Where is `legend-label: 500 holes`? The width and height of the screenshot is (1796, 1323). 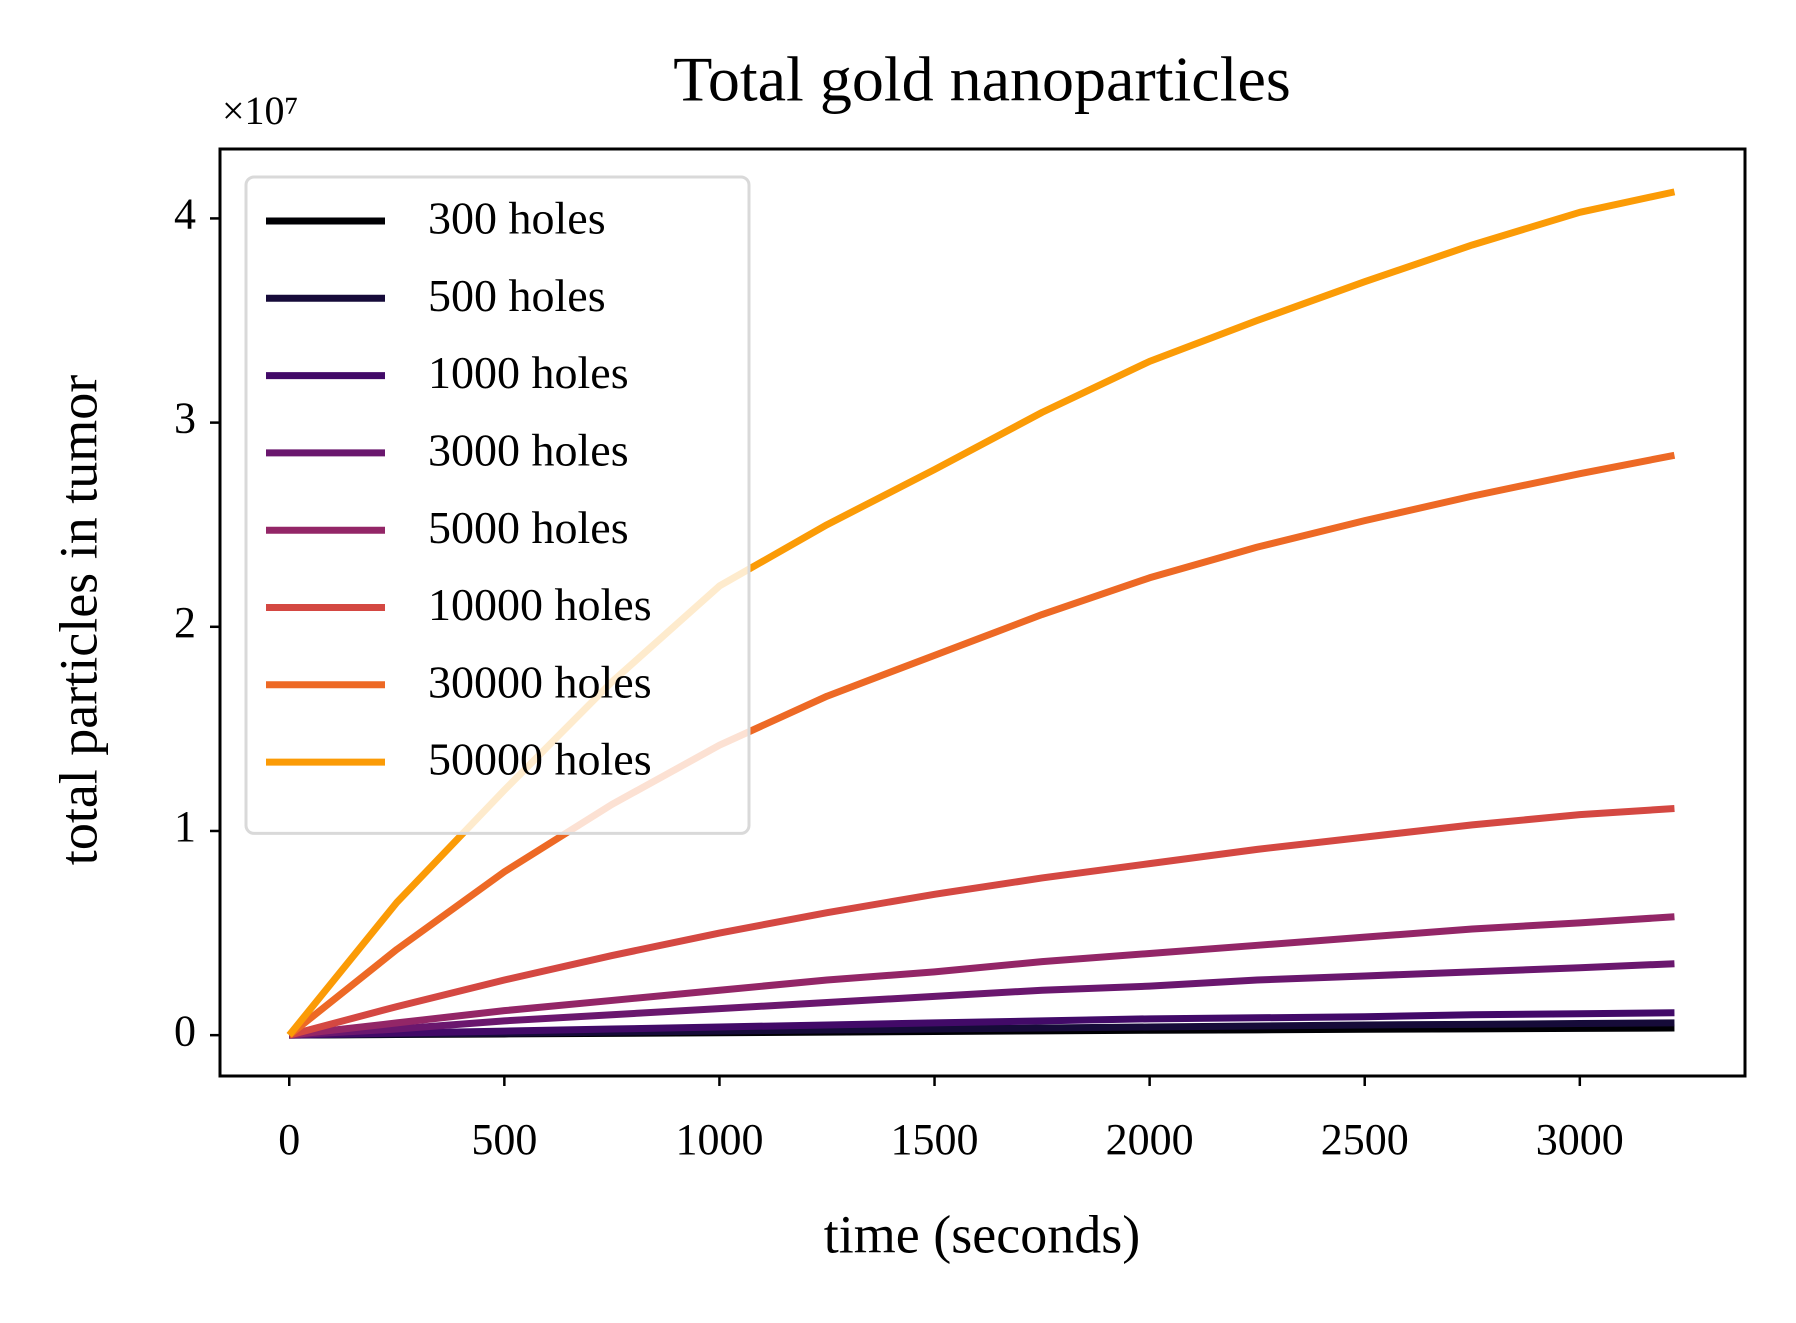 legend-label: 500 holes is located at coordinates (517, 295).